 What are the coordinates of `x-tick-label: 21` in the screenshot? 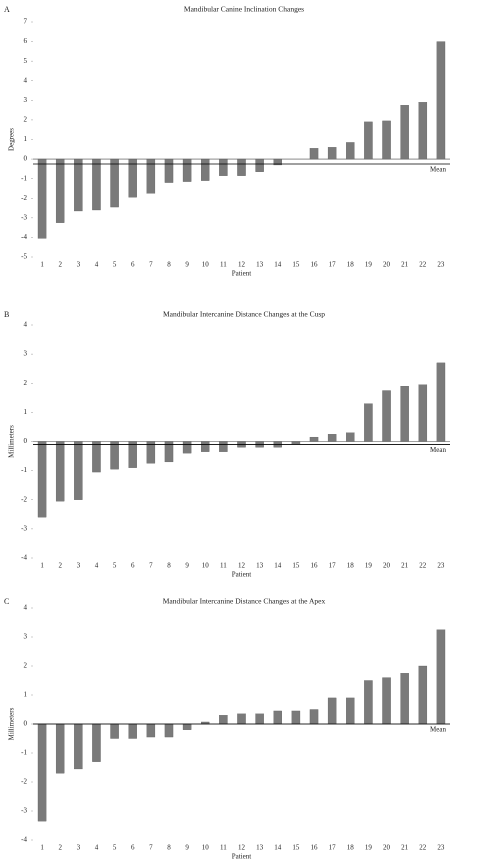 It's located at (405, 265).